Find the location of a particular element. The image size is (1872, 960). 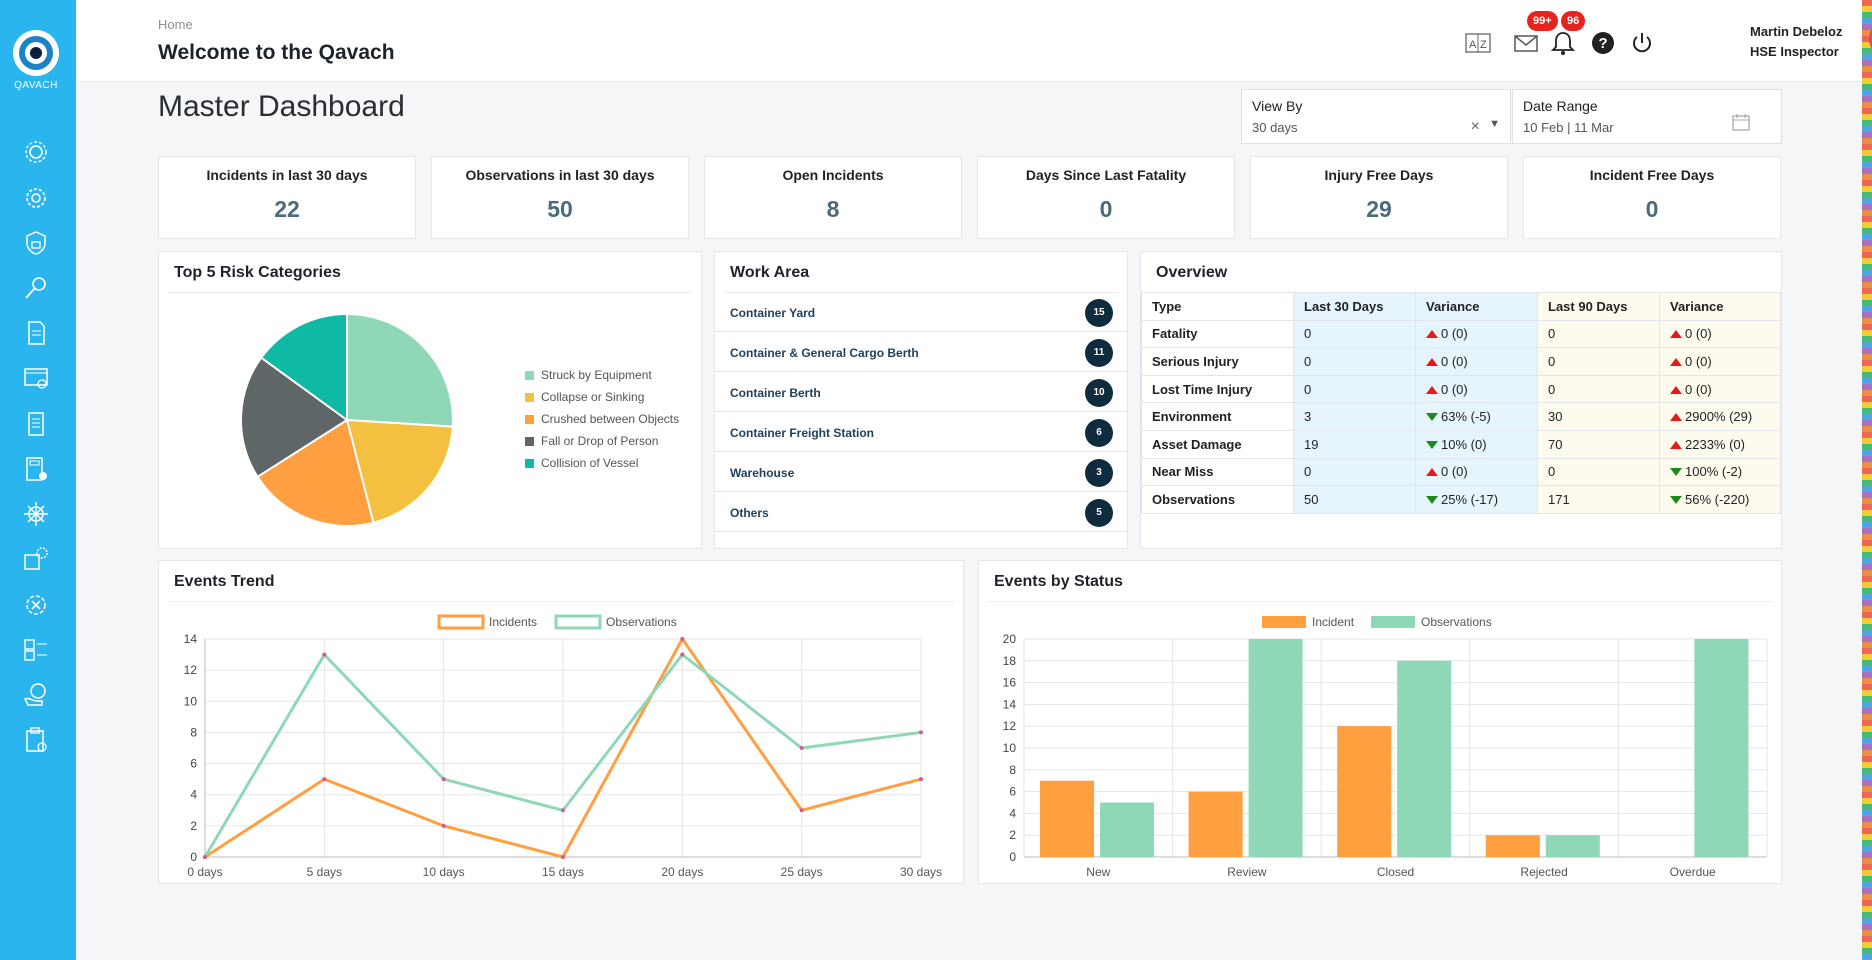

sidebar-inspection-search-icon is located at coordinates (36, 288).